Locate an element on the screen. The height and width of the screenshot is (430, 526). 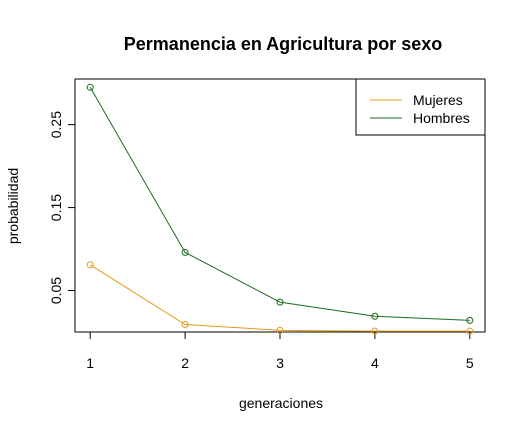
y-tick-label: 0.15 is located at coordinates (56, 207).